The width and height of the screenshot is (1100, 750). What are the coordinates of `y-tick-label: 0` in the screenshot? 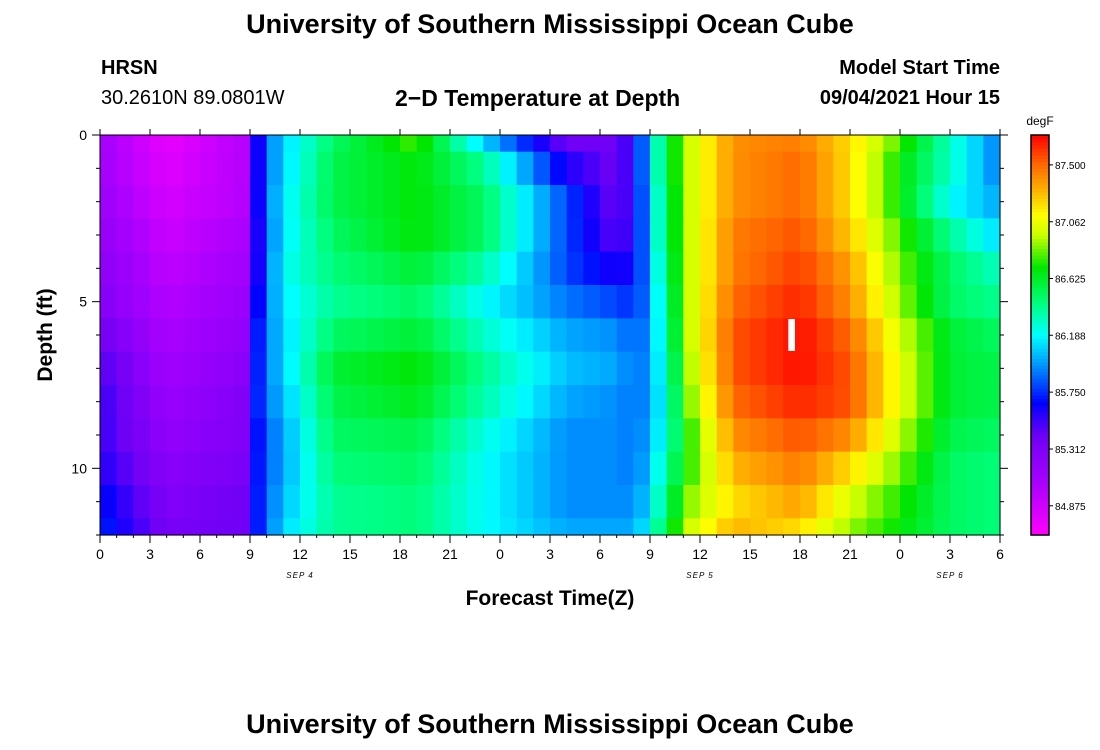 It's located at (83, 135).